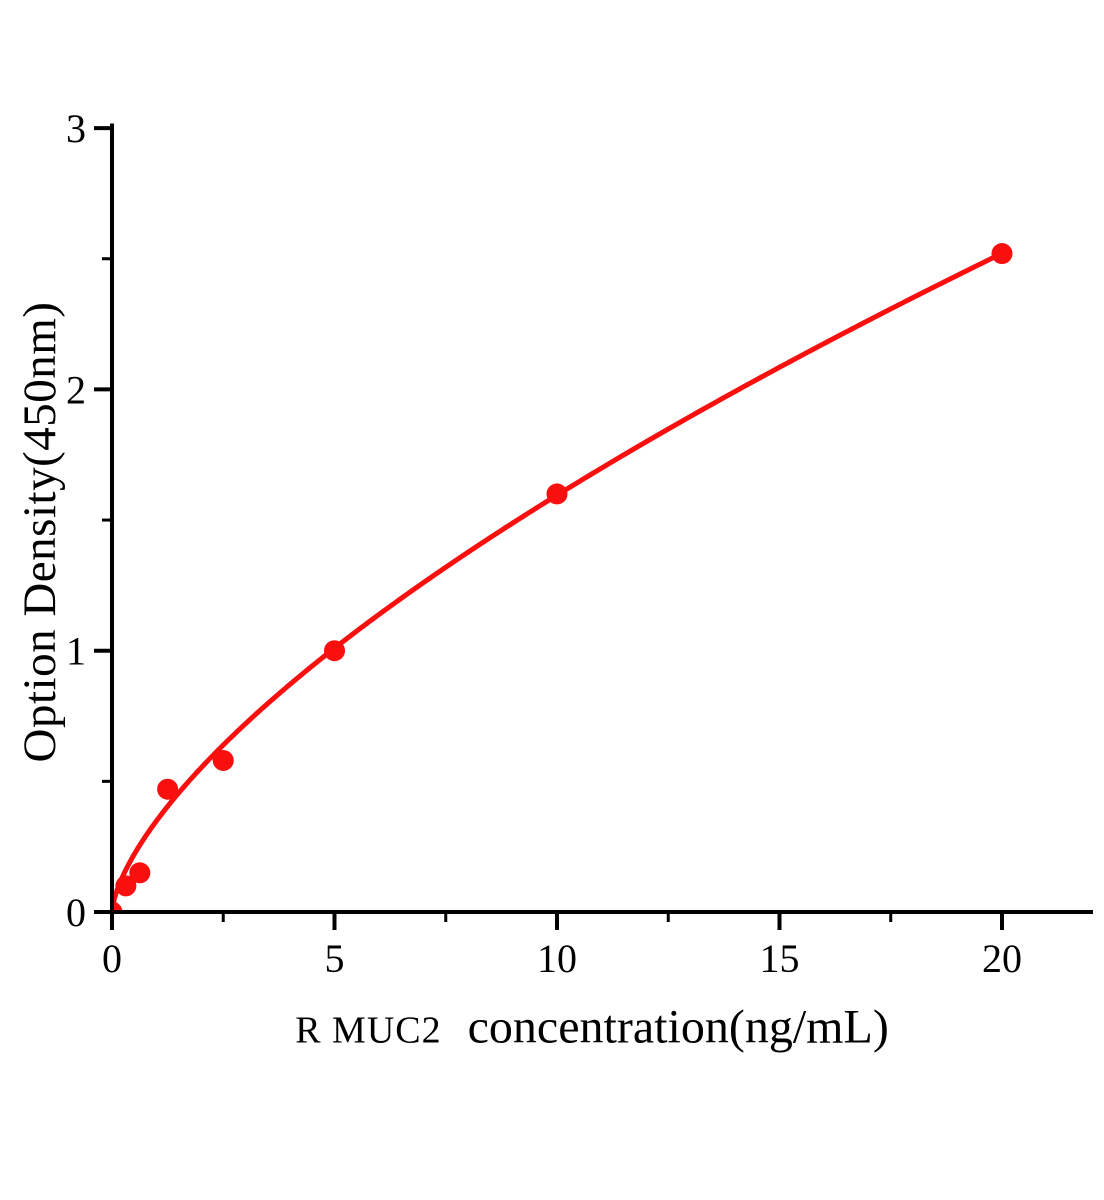  I want to click on x-tick-label: 15, so click(780, 958).